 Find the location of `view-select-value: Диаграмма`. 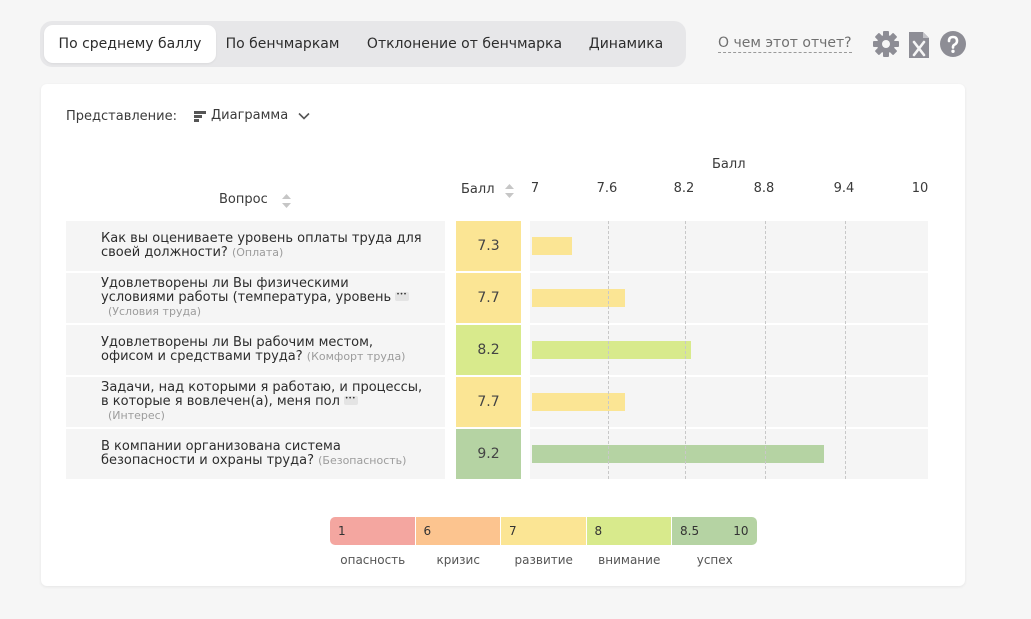

view-select-value: Диаграмма is located at coordinates (250, 115).